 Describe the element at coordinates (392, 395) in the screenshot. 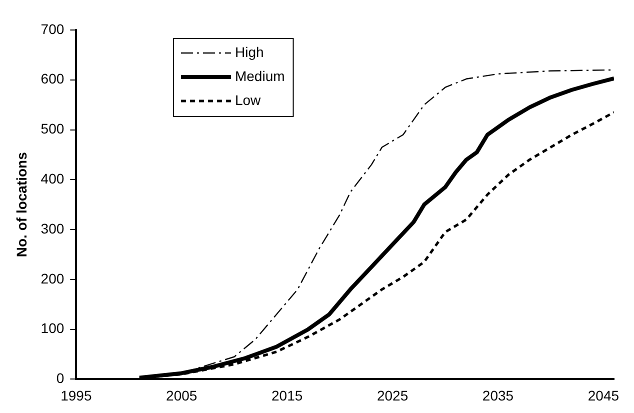

I see `x-tick-label: 2025` at that location.